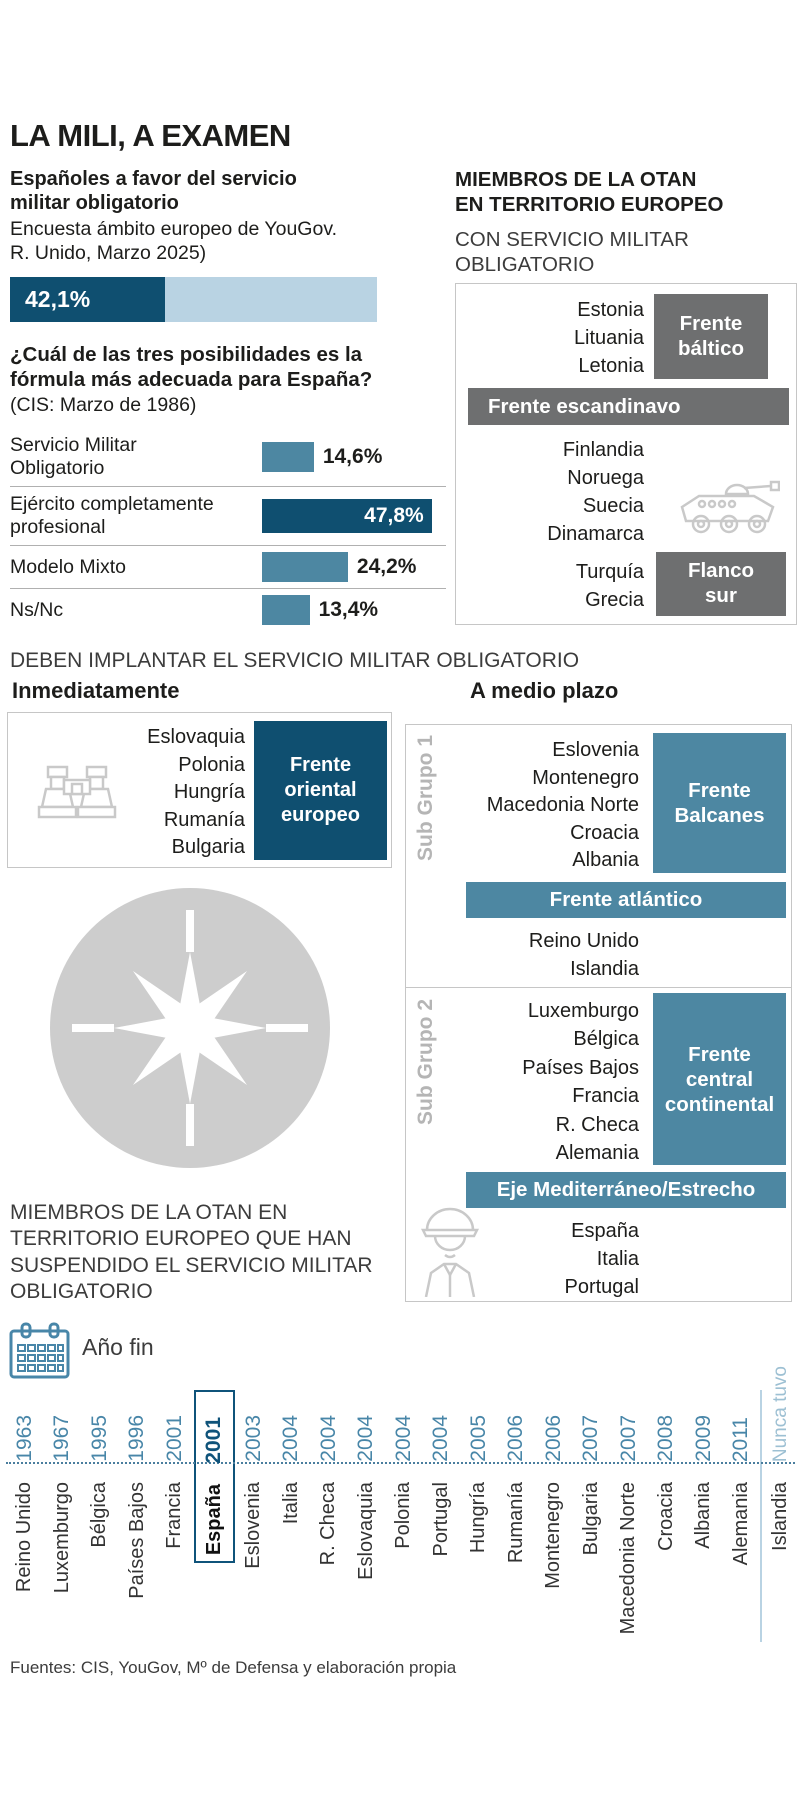  I want to click on country-label: Grecia, so click(614, 600).